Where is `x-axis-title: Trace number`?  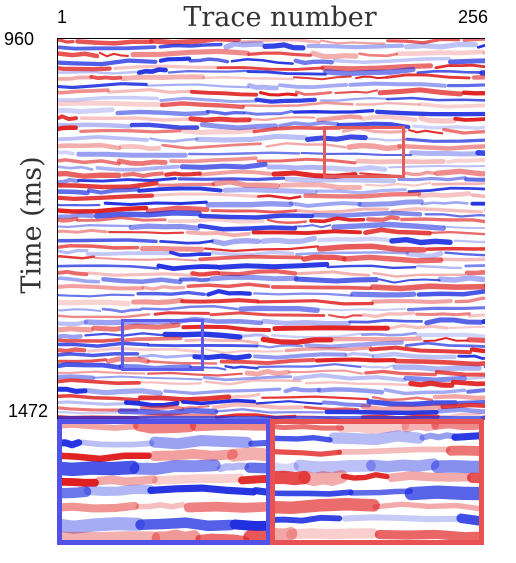 x-axis-title: Trace number is located at coordinates (280, 17).